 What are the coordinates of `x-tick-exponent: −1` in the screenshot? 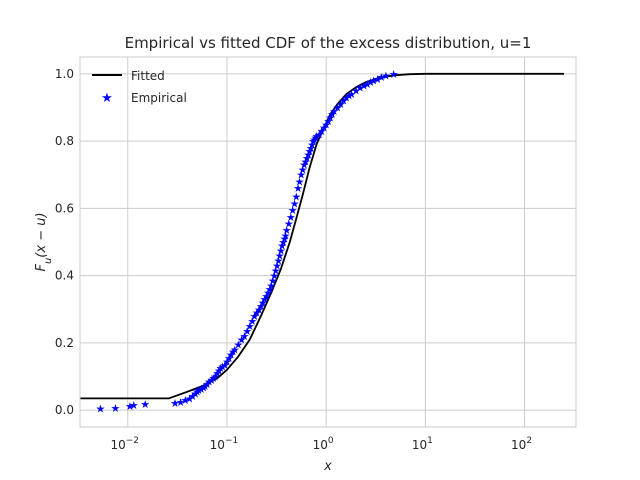 It's located at (231, 441).